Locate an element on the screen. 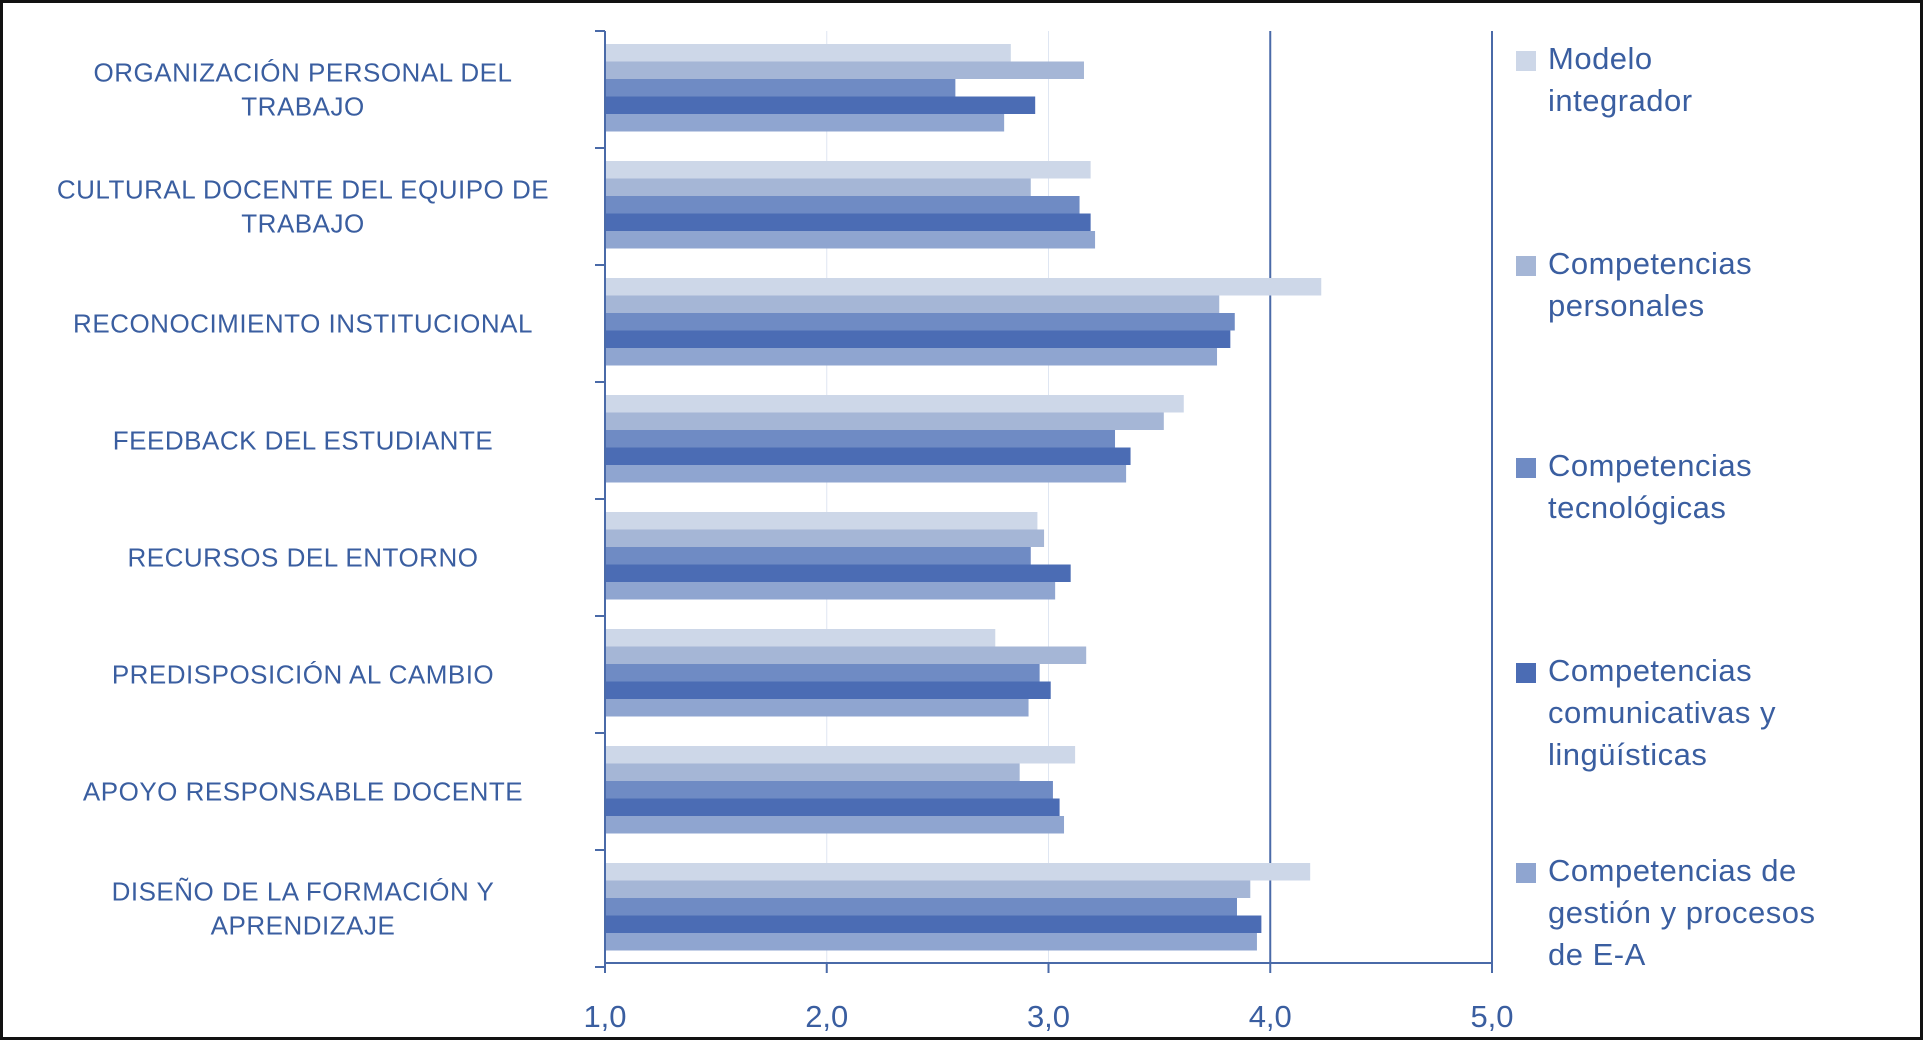  category-label-line: DISEÑO DE LA FORMACIÓN Y is located at coordinates (303, 892).